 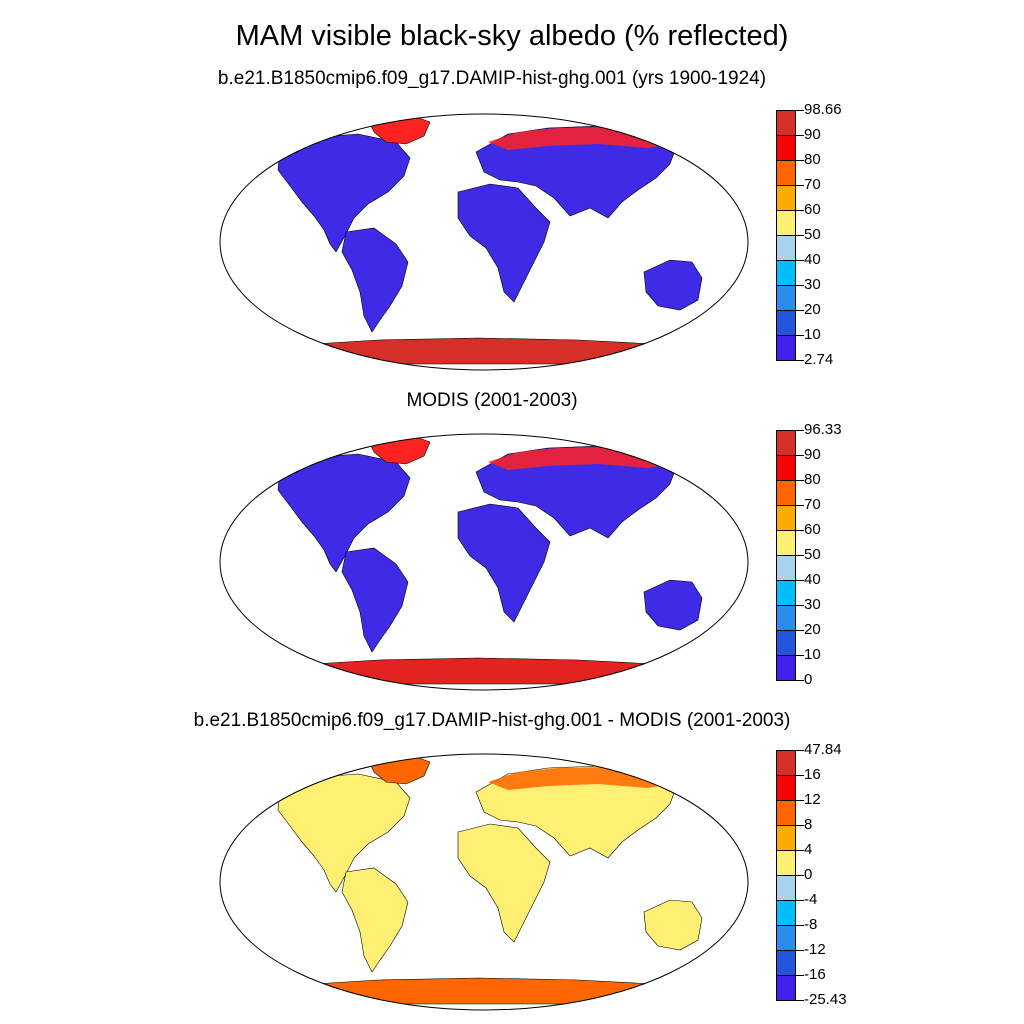 I want to click on colorbar-label: -16, so click(x=815, y=974).